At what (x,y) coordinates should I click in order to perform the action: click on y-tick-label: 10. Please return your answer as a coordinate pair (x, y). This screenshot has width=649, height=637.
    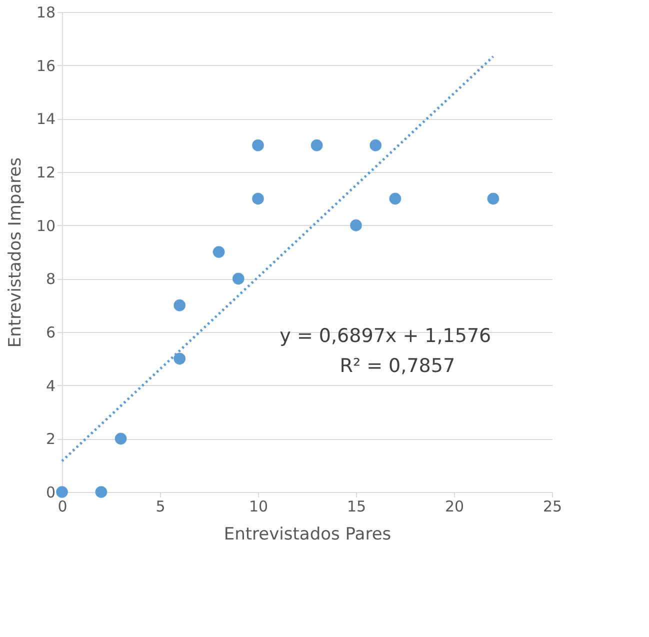
    Looking at the image, I should click on (46, 225).